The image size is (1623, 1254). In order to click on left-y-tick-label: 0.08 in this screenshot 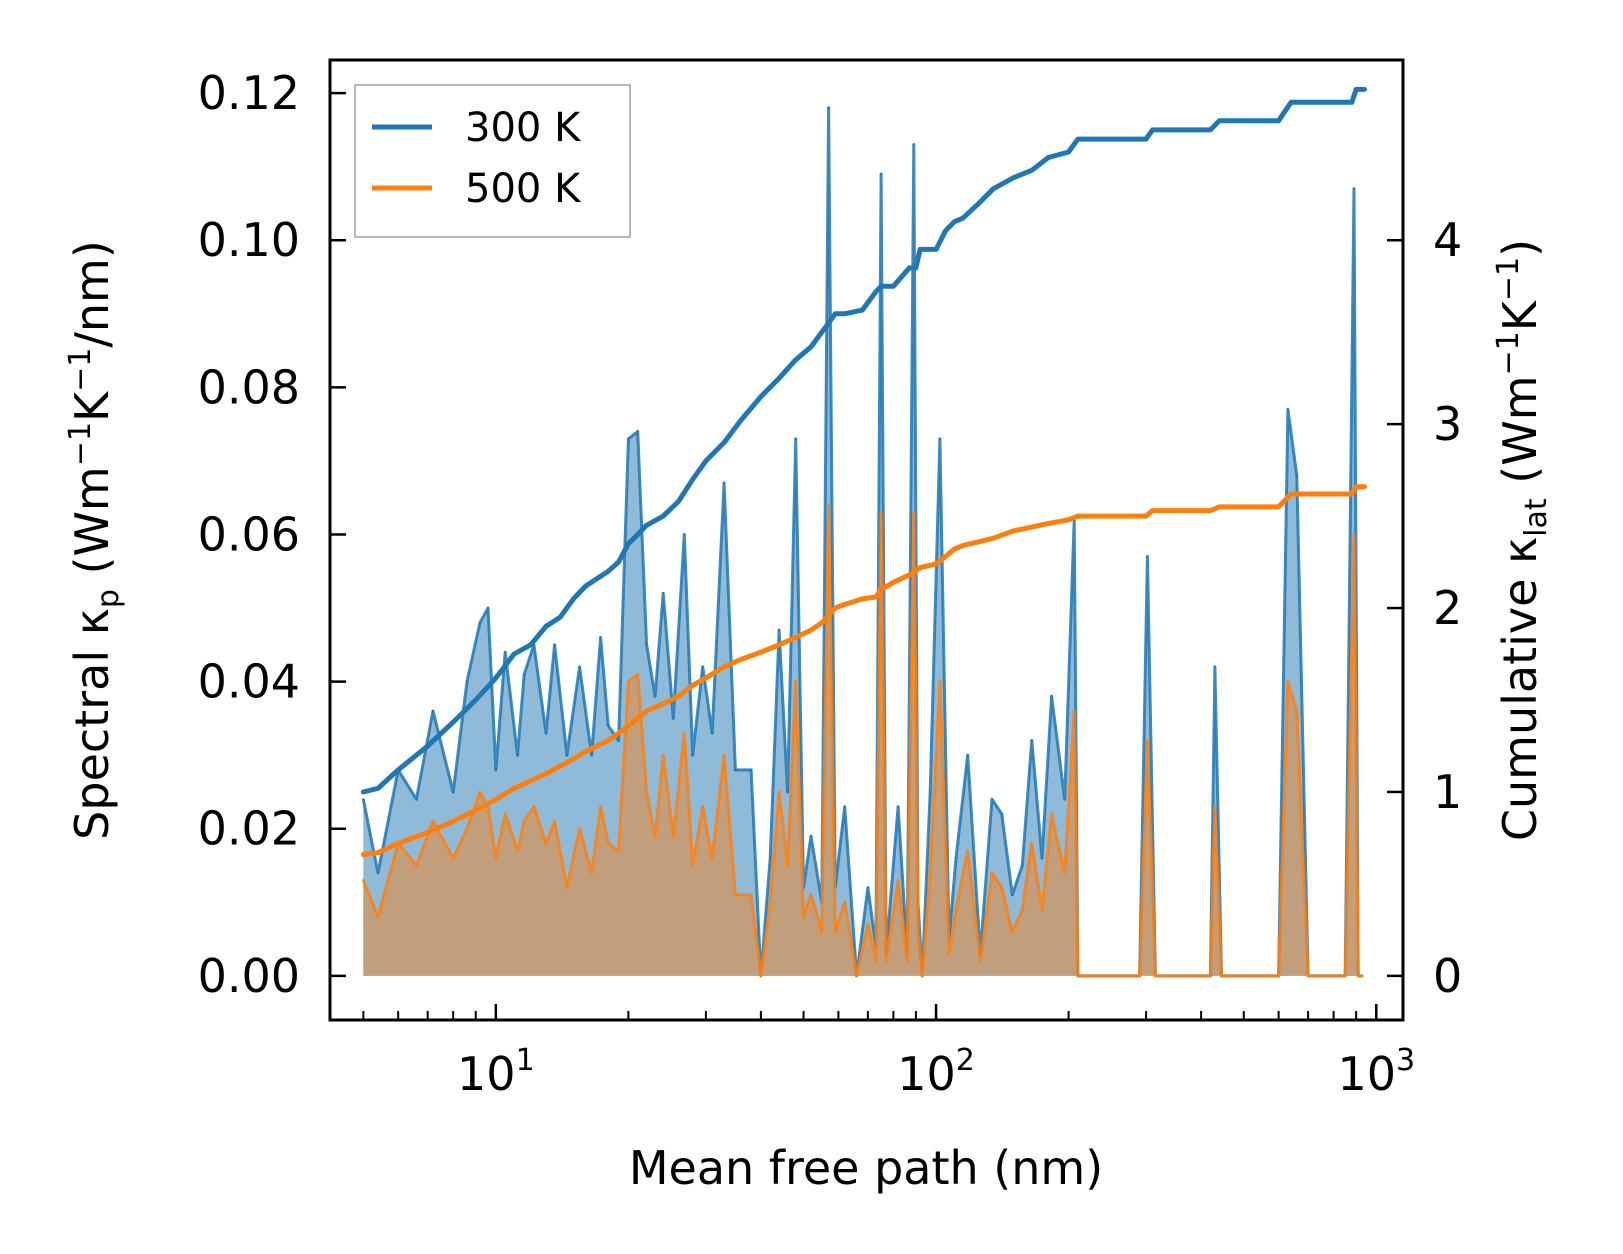, I will do `click(249, 387)`.